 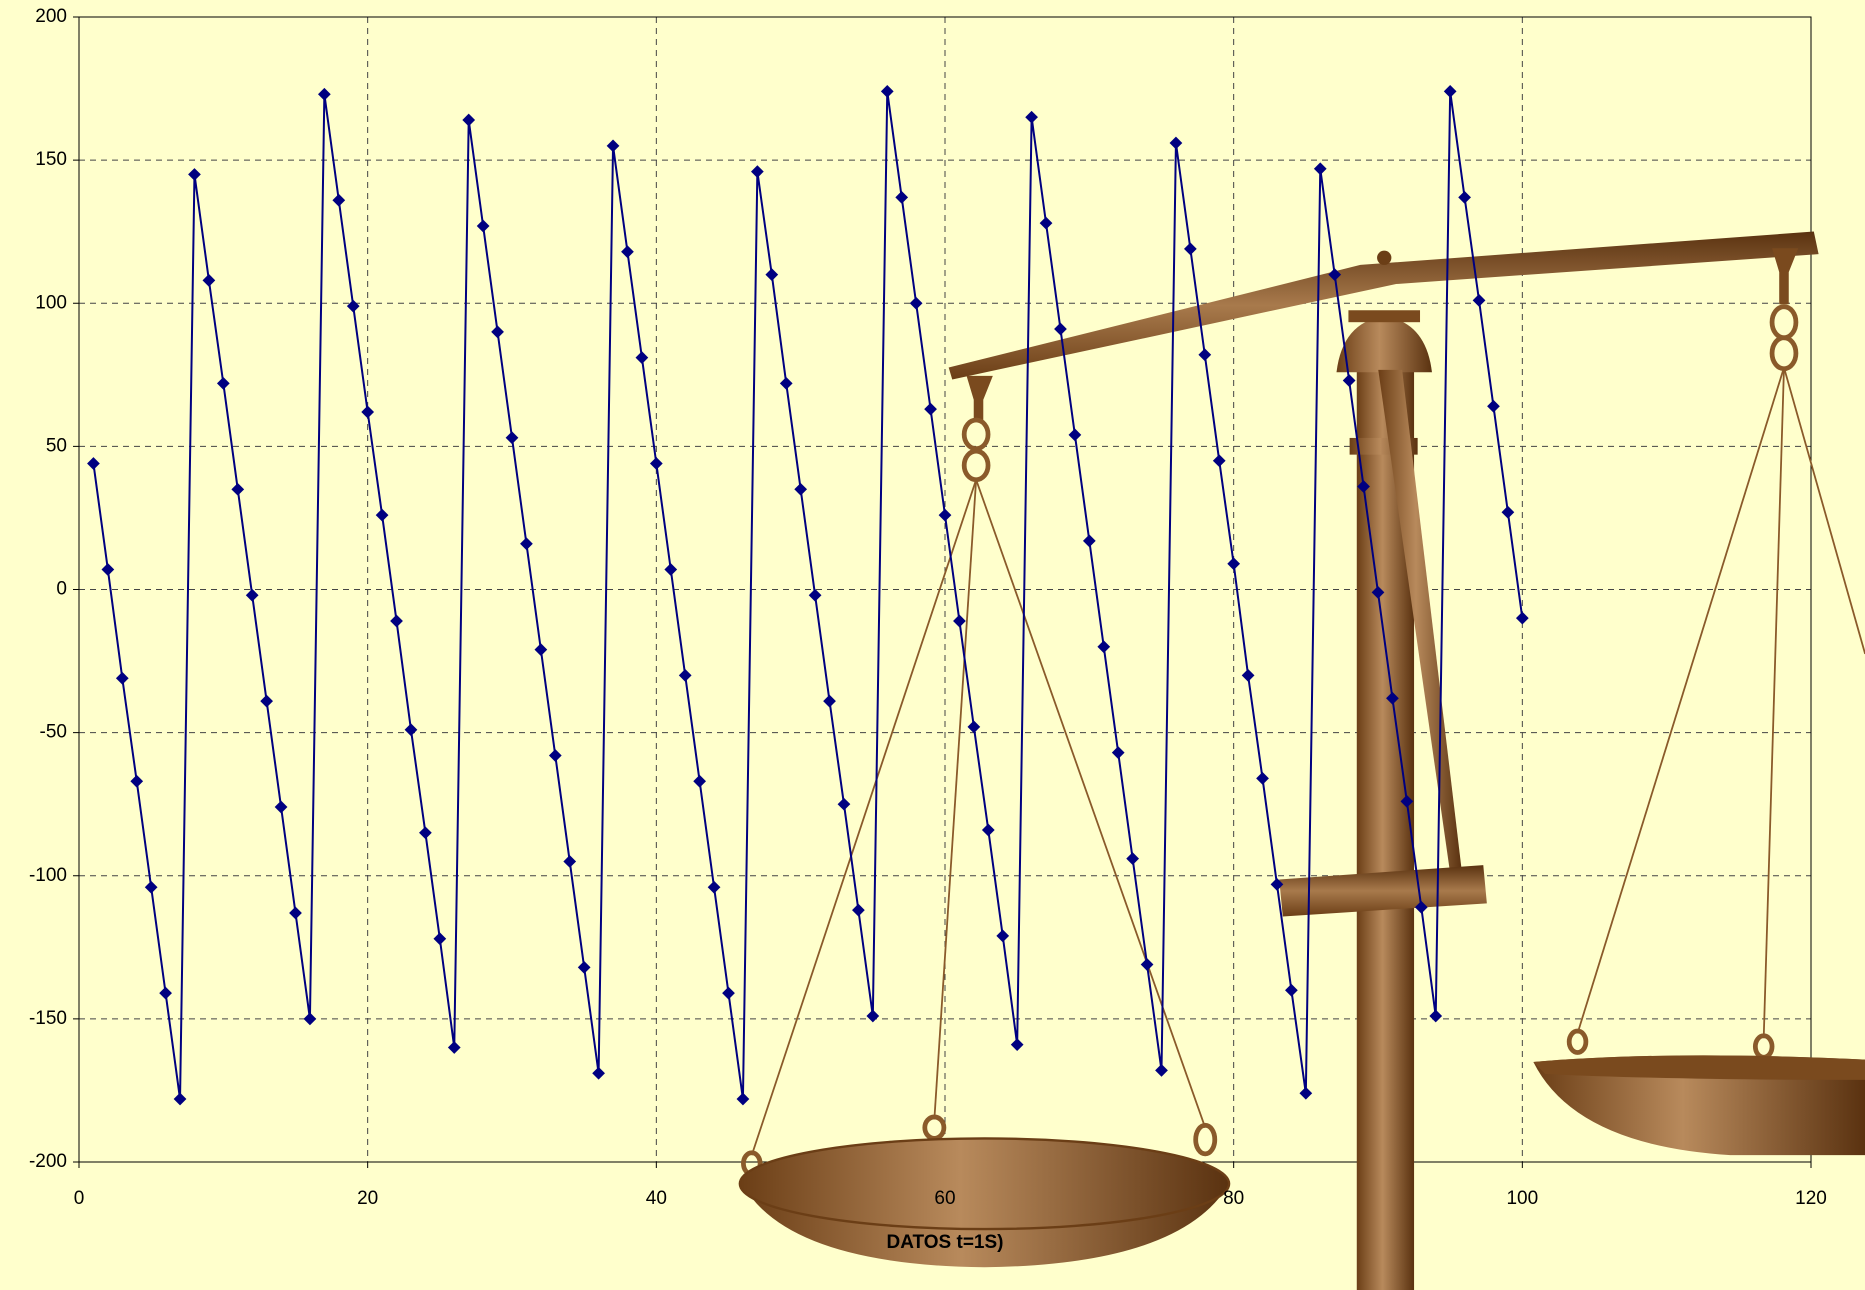 What do you see at coordinates (1233, 1198) in the screenshot?
I see `x-tick-label: 80` at bounding box center [1233, 1198].